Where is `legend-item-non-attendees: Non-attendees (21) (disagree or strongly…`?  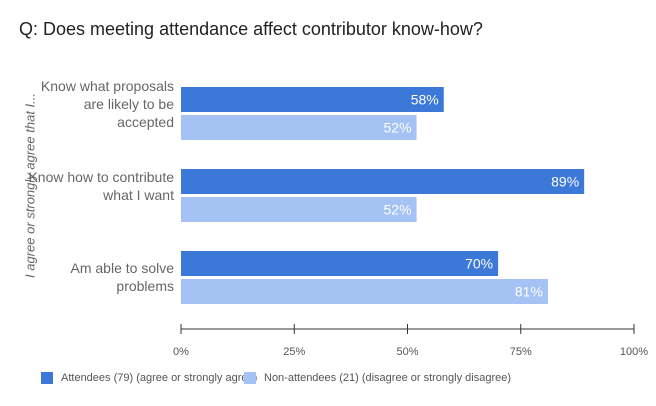
legend-item-non-attendees: Non-attendees (21) (disagree or strongly… is located at coordinates (377, 378).